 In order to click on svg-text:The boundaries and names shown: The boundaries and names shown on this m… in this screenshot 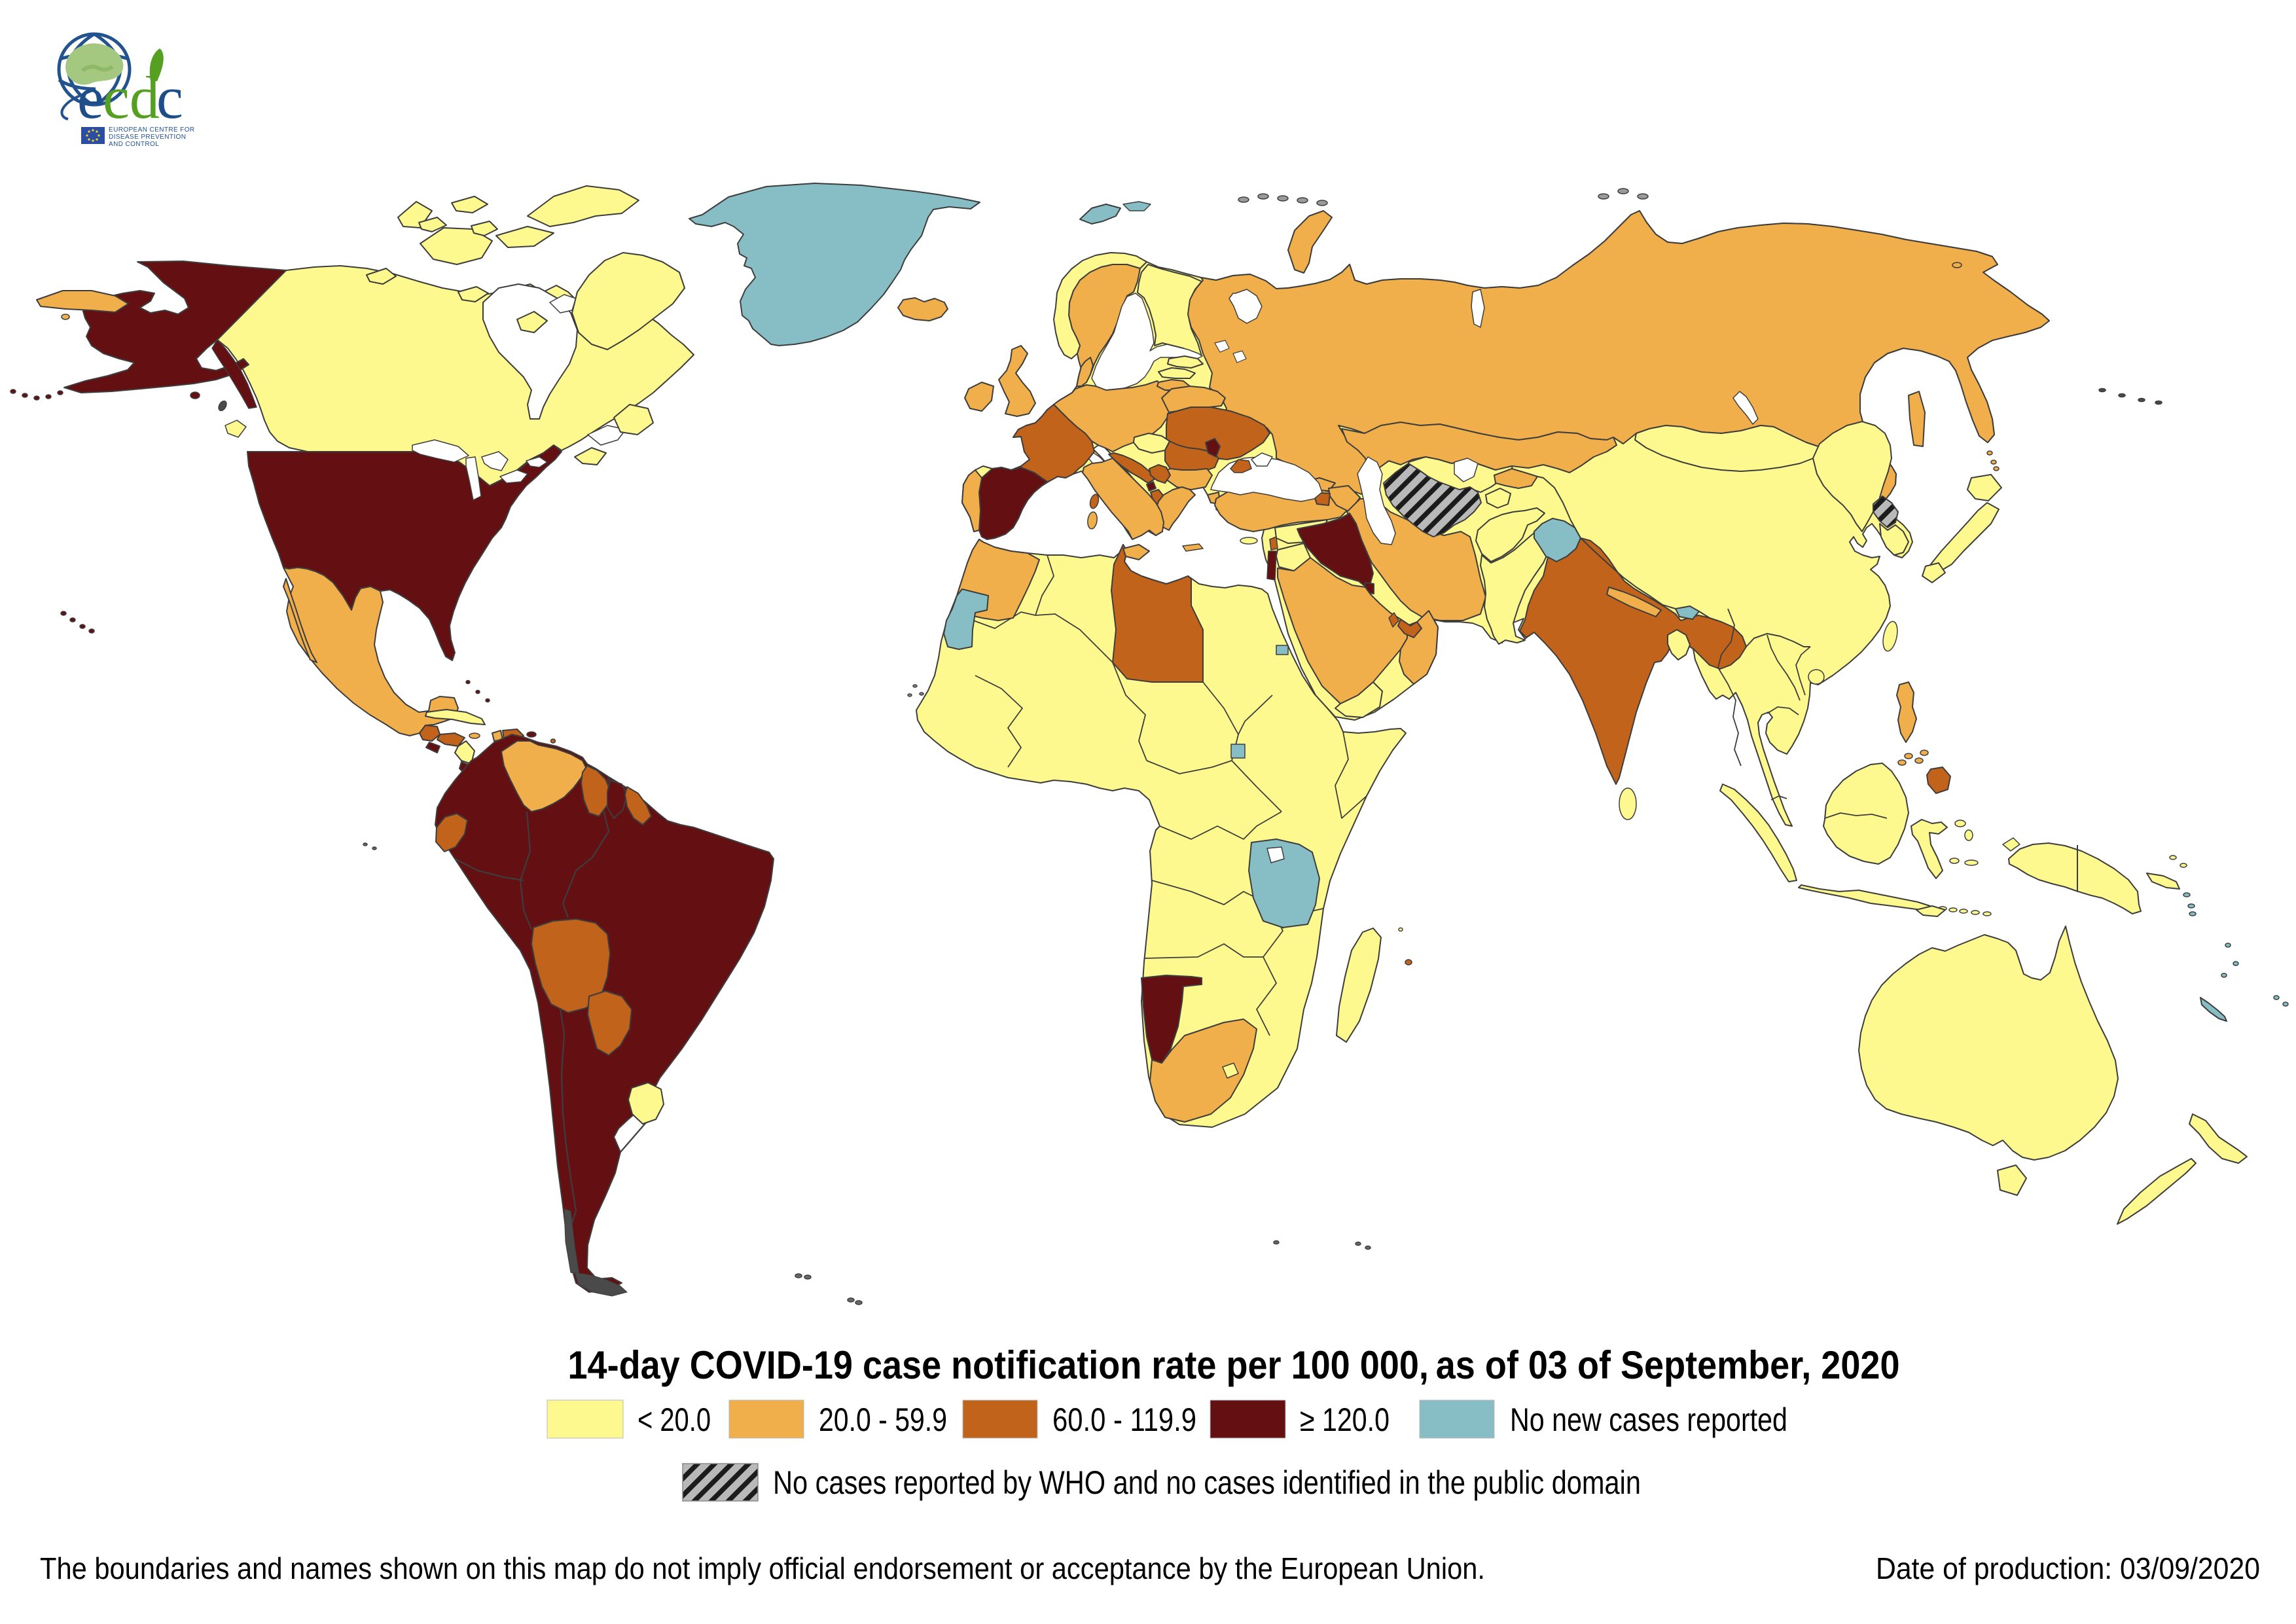, I will do `click(762, 1568)`.